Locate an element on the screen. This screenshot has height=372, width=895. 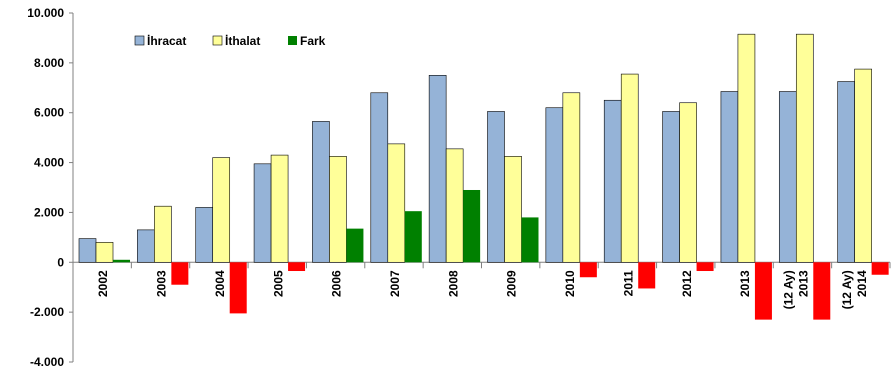
y-tick-label: 2.000 is located at coordinates (49, 212).